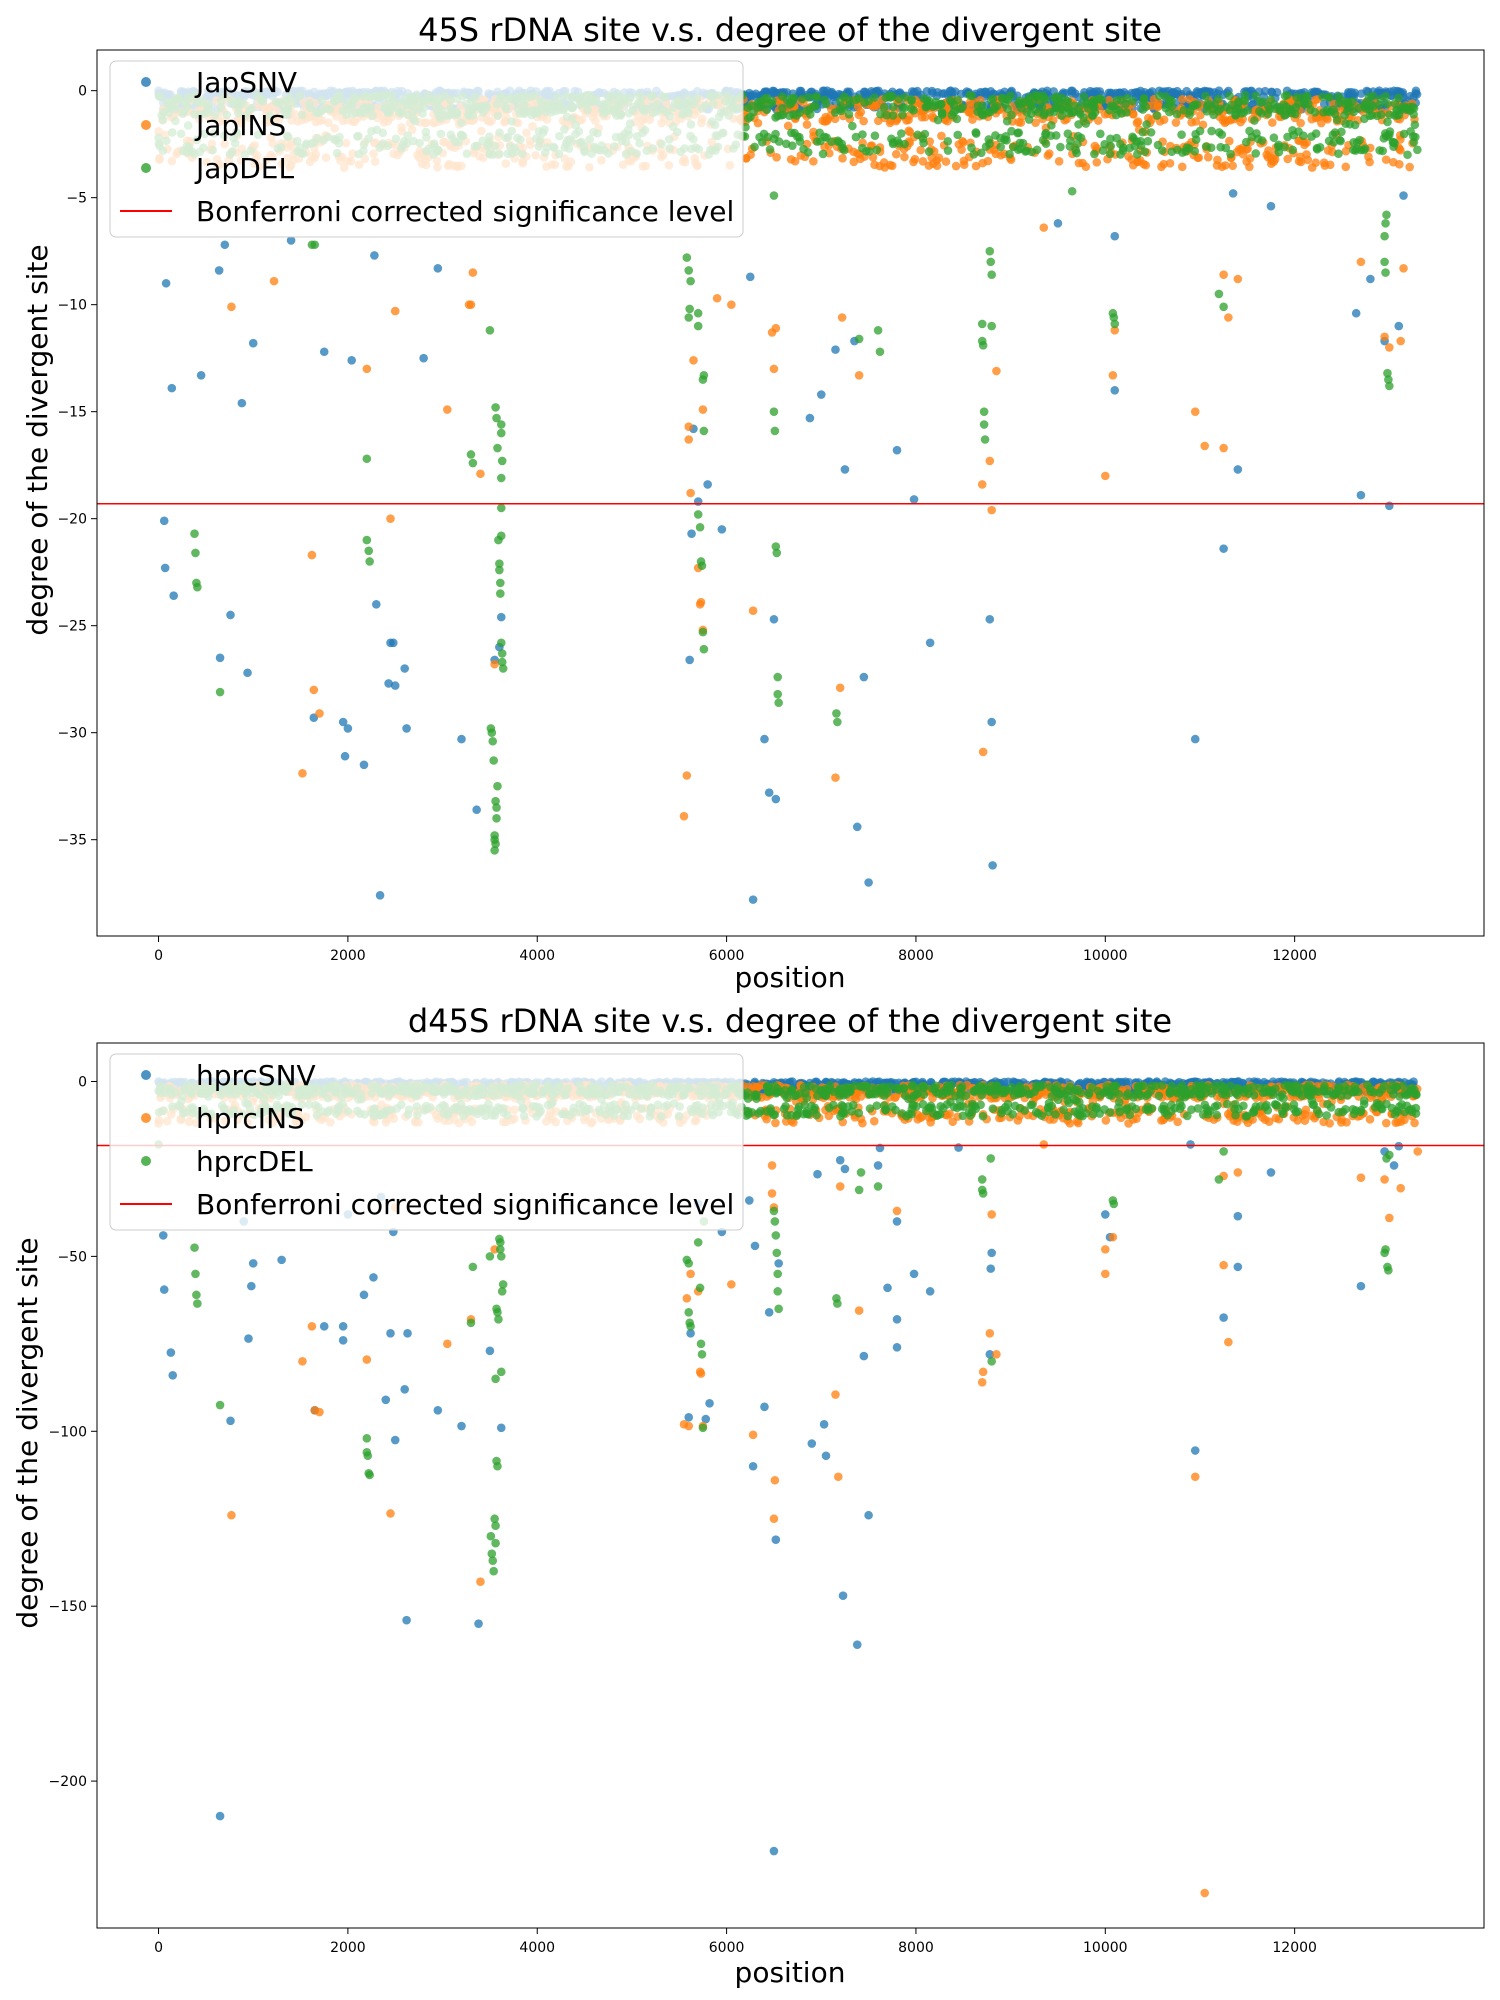  Describe the element at coordinates (727, 1948) in the screenshot. I see `x-tick-label: 6000` at that location.